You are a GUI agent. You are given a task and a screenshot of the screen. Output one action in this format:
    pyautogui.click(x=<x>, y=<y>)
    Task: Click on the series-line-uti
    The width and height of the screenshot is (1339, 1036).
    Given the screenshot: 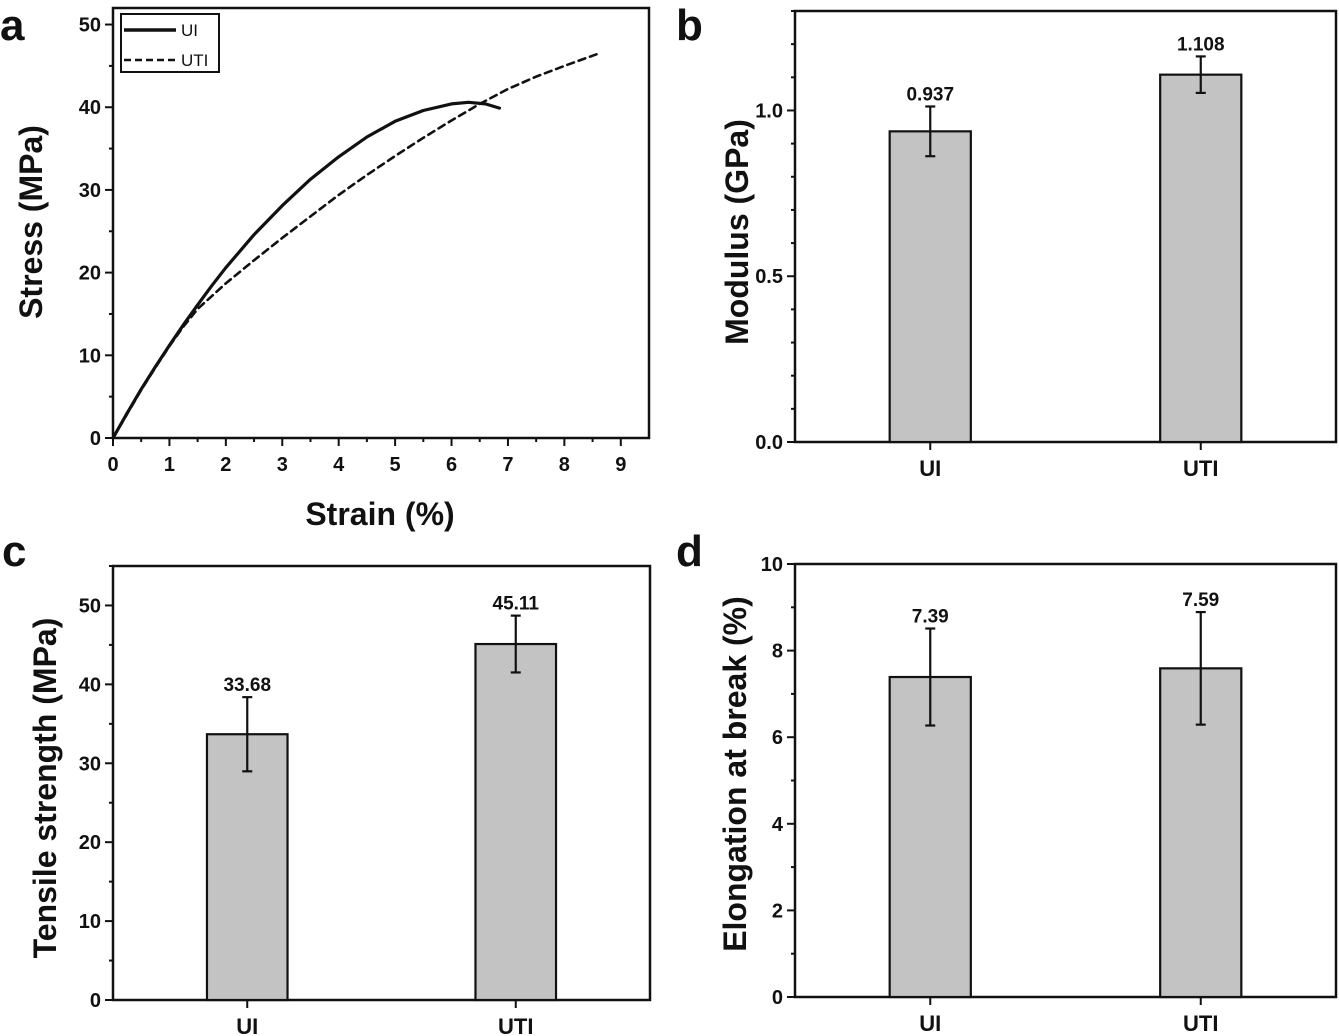 What is the action you would take?
    pyautogui.click(x=357, y=245)
    